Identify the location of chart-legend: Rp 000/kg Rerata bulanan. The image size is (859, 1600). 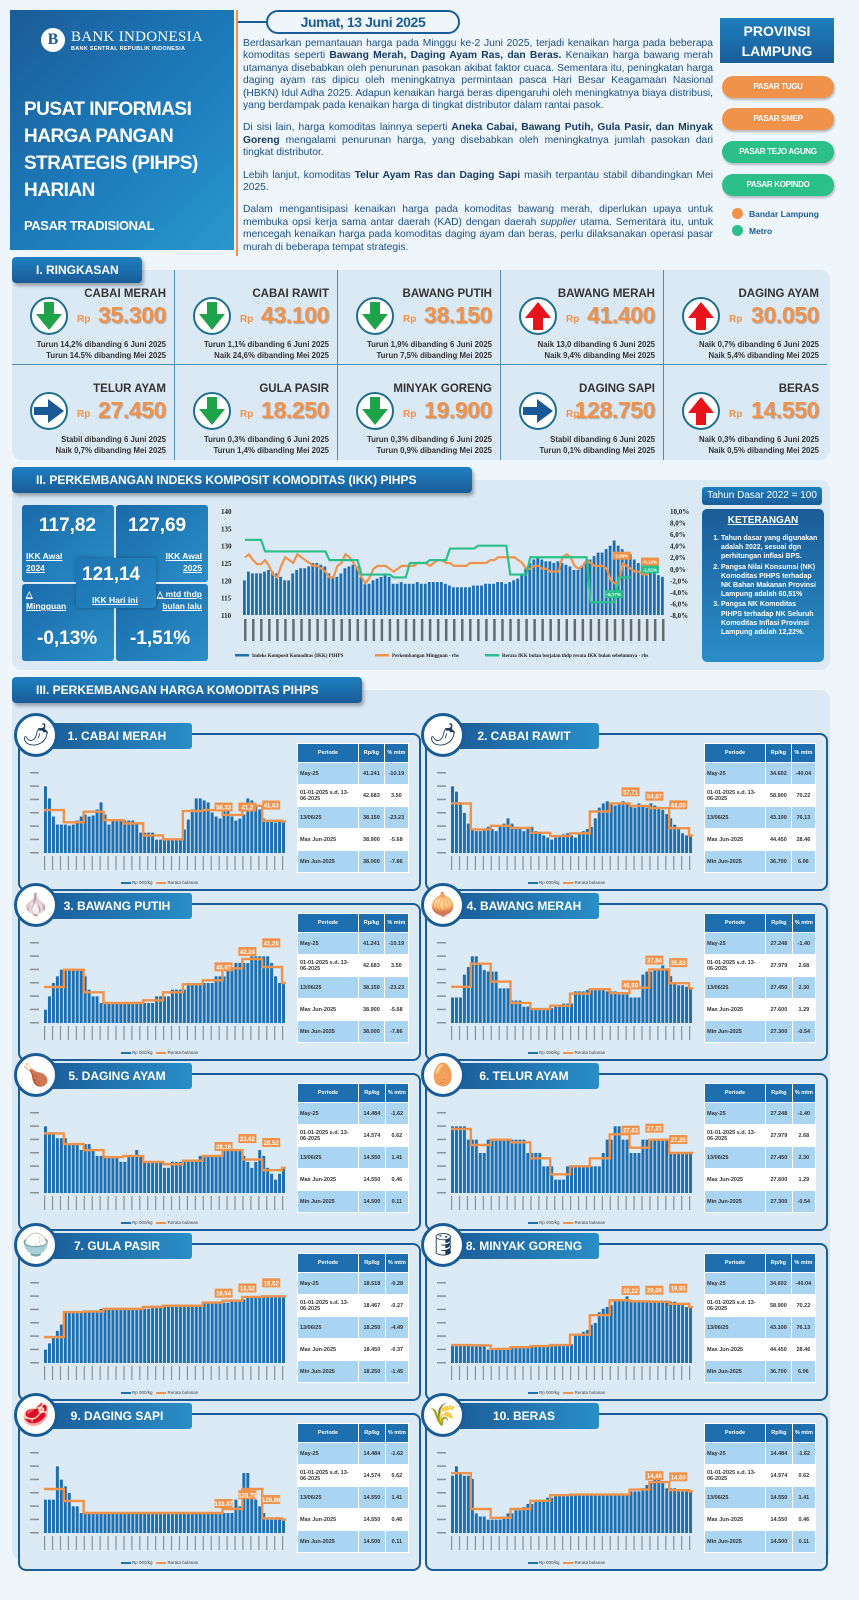
(566, 1052).